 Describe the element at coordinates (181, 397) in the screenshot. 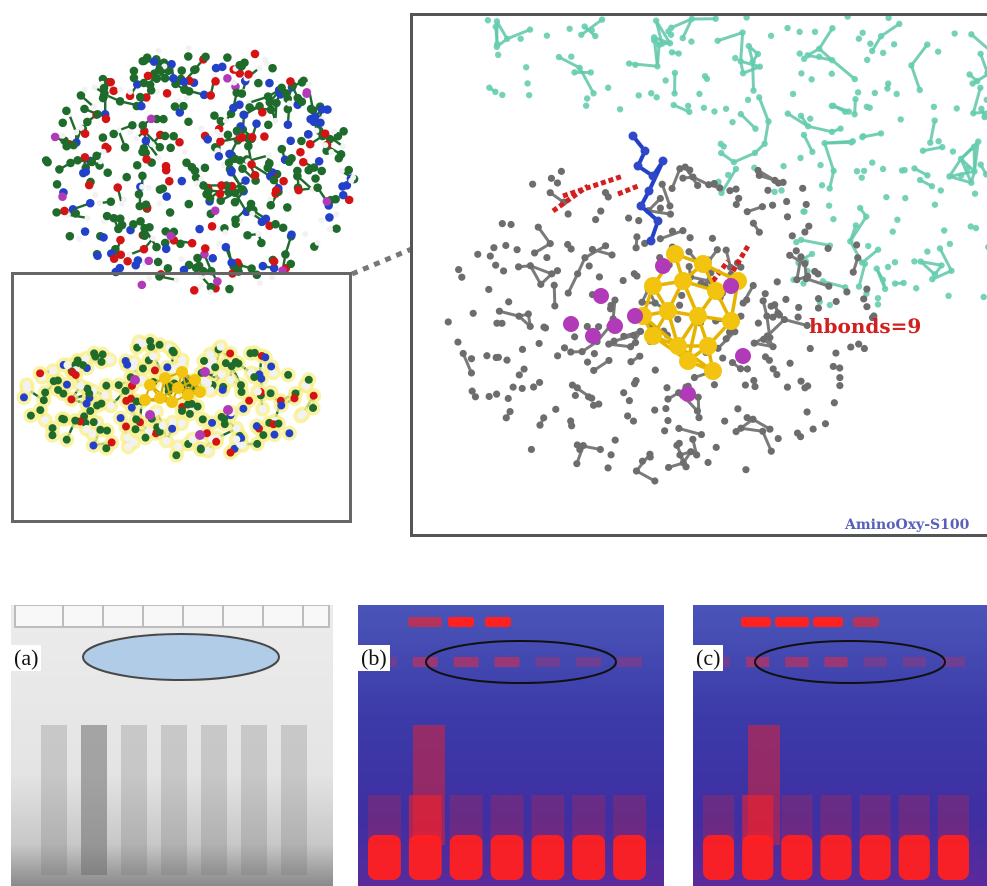

I see `zoom-region-box` at that location.